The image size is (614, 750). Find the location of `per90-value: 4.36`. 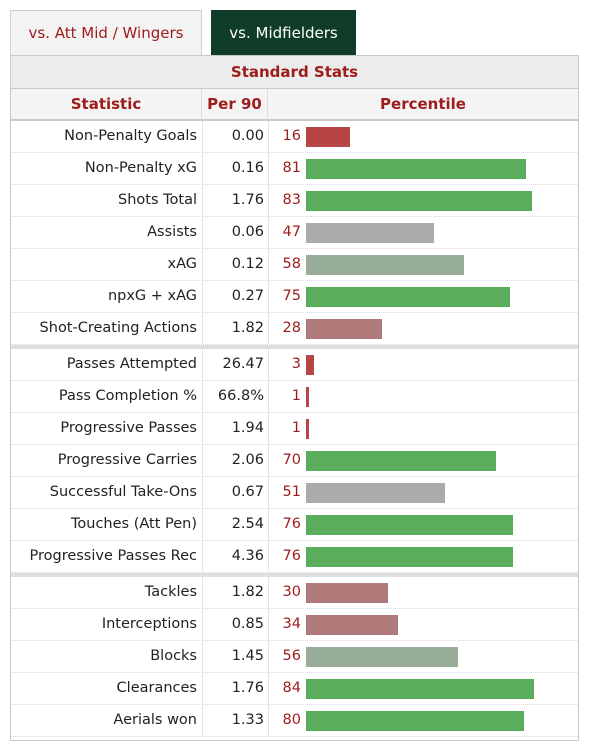

per90-value: 4.36 is located at coordinates (247, 556).